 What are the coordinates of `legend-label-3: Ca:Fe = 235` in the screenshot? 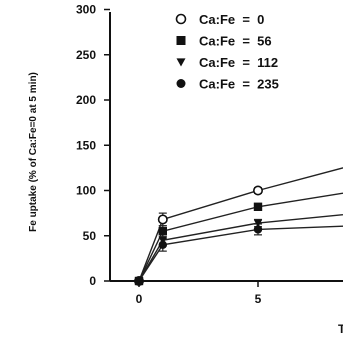 It's located at (239, 84).